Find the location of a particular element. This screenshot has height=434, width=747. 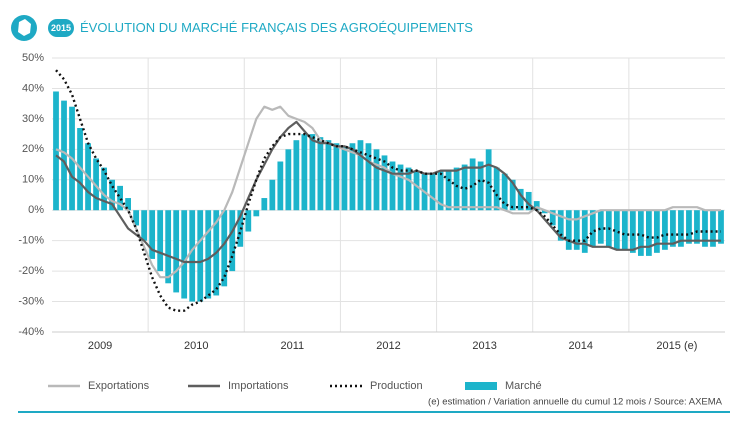

badge-bg is located at coordinates (61, 28).